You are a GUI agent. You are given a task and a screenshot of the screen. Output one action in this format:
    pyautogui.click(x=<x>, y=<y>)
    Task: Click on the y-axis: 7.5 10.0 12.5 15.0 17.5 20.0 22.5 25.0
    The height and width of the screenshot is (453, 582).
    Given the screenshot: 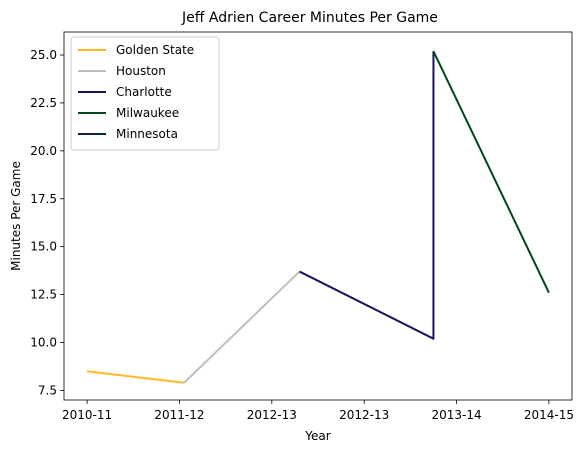 What is the action you would take?
    pyautogui.click(x=47, y=222)
    